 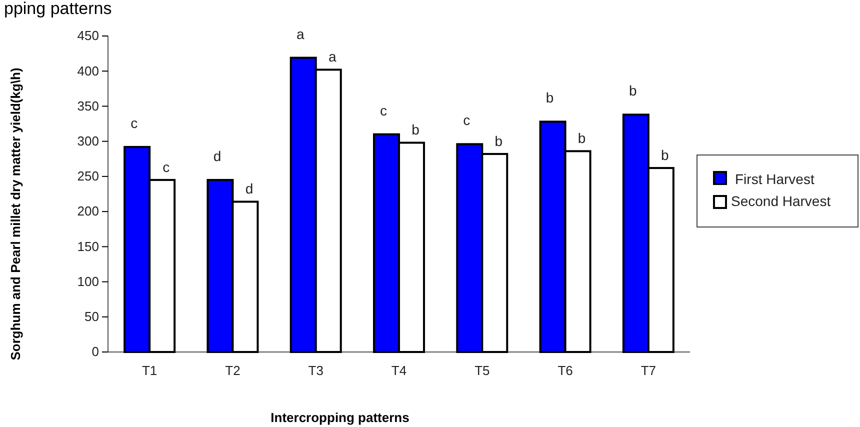 I want to click on y-tick-label: 50, so click(x=91, y=316).